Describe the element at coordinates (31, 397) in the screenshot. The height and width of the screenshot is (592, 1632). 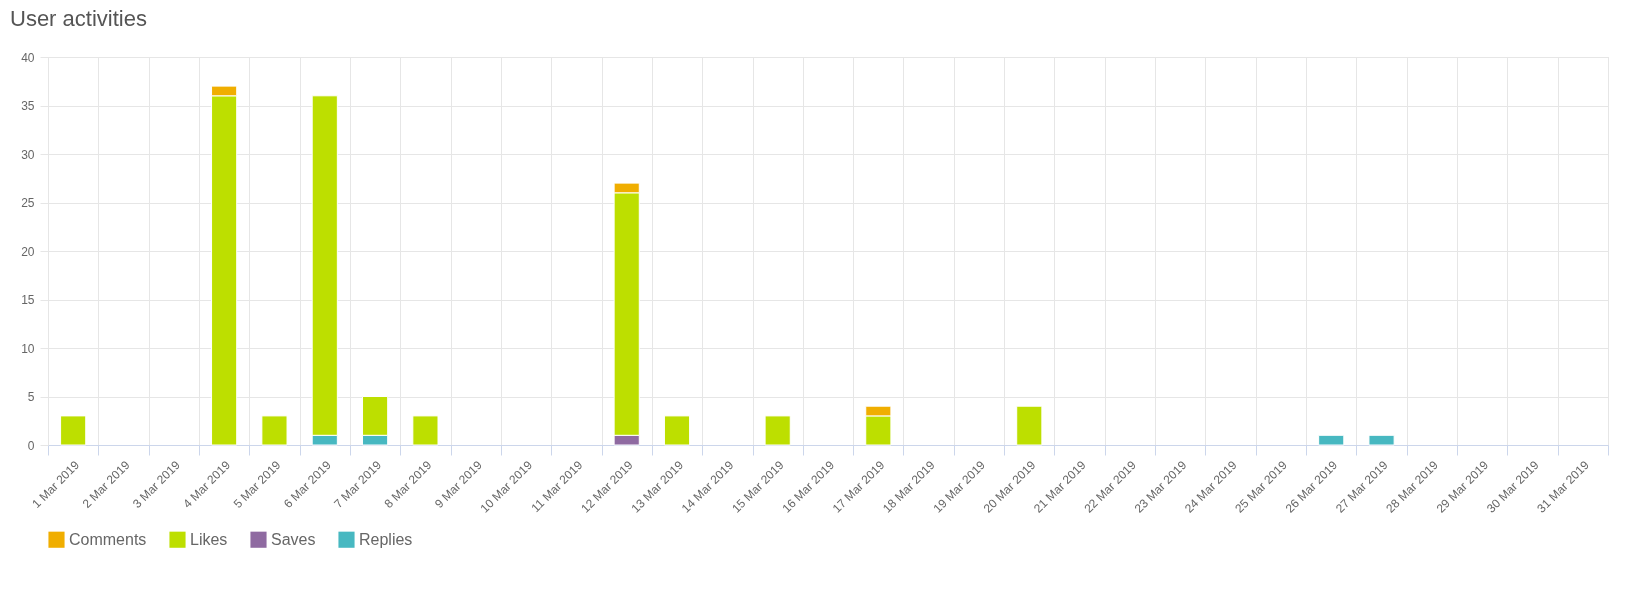
I see `y-tick-label: 5` at that location.